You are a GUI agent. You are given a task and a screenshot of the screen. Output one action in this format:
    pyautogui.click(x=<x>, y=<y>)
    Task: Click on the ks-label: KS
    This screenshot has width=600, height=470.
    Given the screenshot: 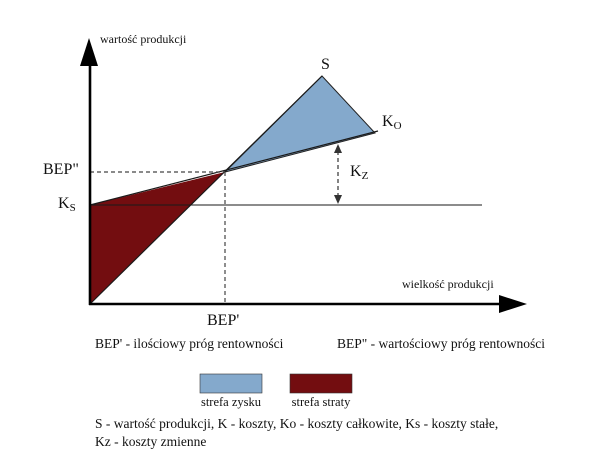 What is the action you would take?
    pyautogui.click(x=67, y=204)
    